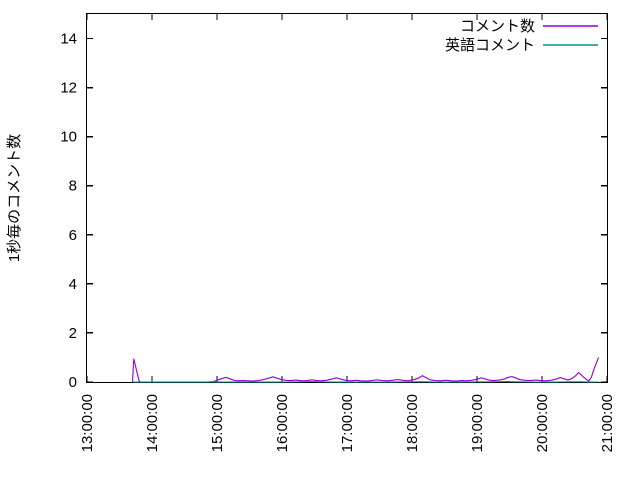 The image size is (640, 480). Describe the element at coordinates (73, 382) in the screenshot. I see `y-tick-label: 0` at that location.